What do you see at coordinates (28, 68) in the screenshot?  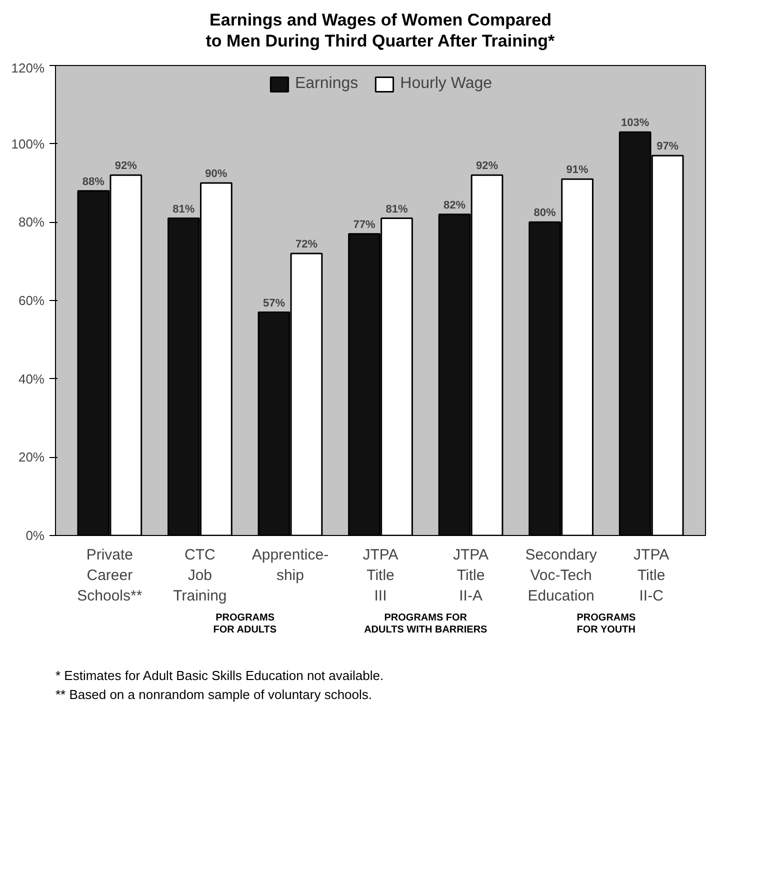 I see `y-tick-label: 120%` at bounding box center [28, 68].